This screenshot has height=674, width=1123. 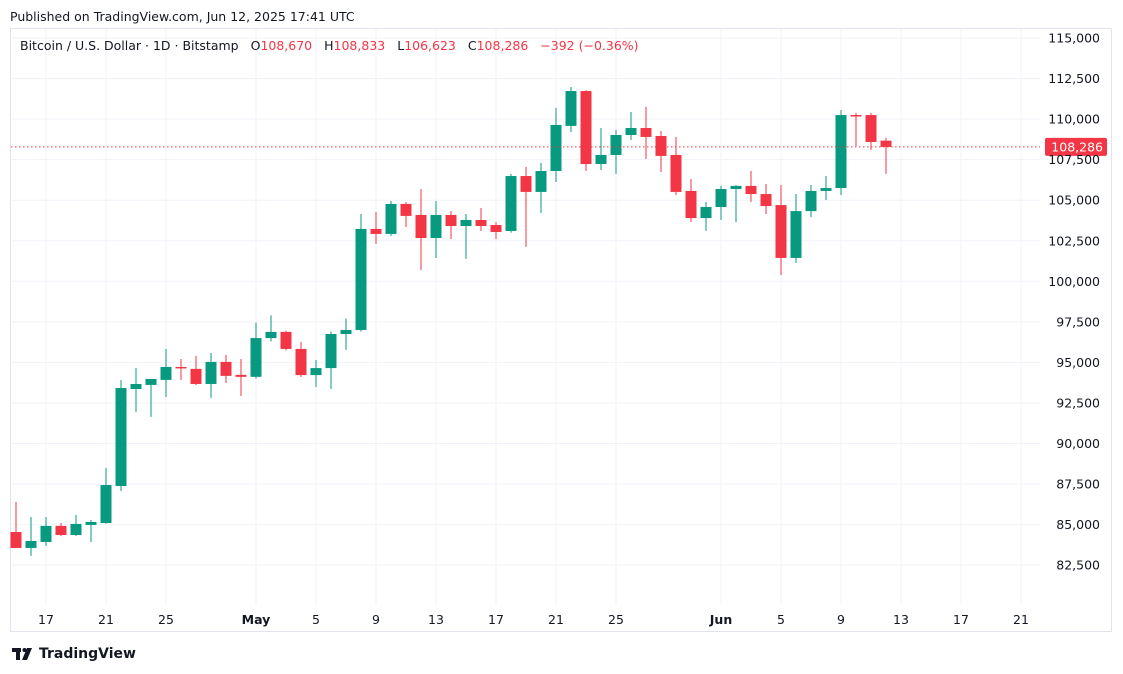 I want to click on y-tick-label: 90,000, so click(x=1078, y=443).